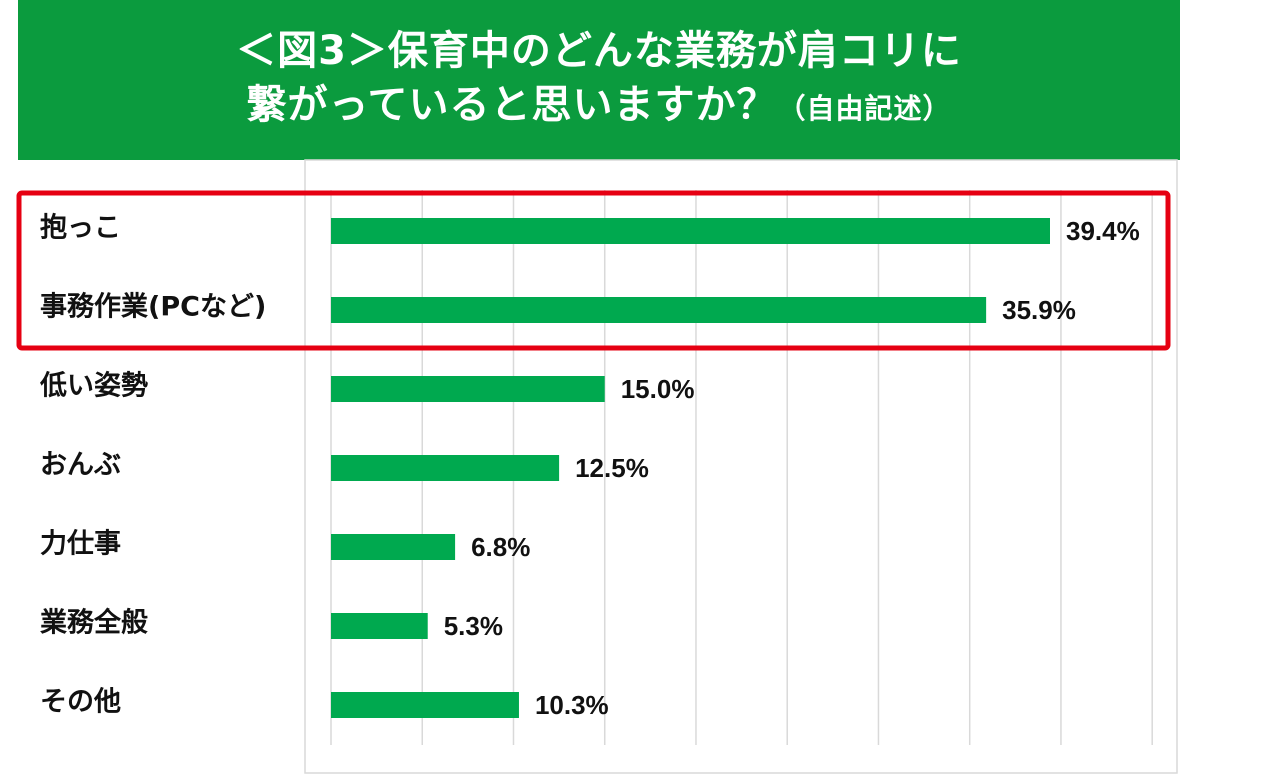 This screenshot has height=775, width=1274. Describe the element at coordinates (80, 544) in the screenshot. I see `category-label: 力仕事` at that location.